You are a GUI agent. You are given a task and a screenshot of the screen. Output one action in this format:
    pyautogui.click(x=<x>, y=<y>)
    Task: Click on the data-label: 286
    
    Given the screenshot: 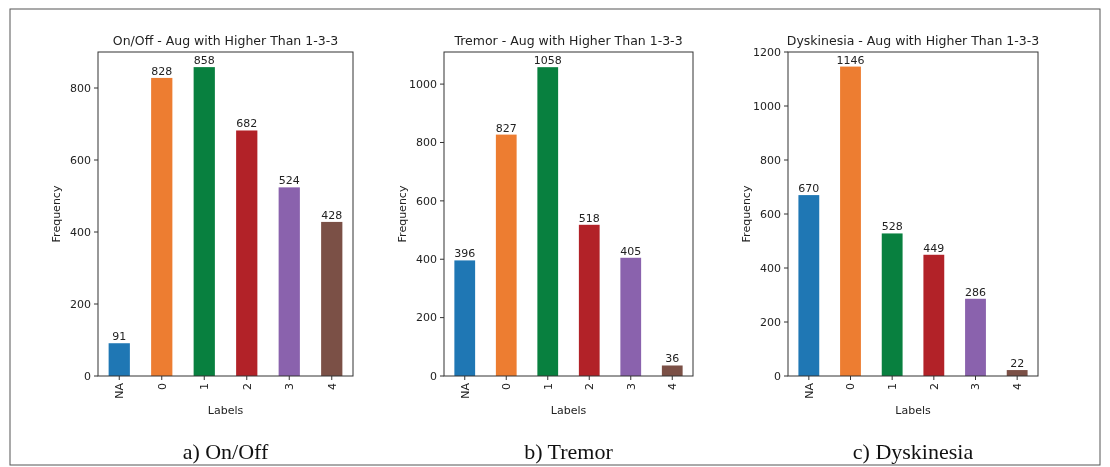 What is the action you would take?
    pyautogui.click(x=975, y=292)
    